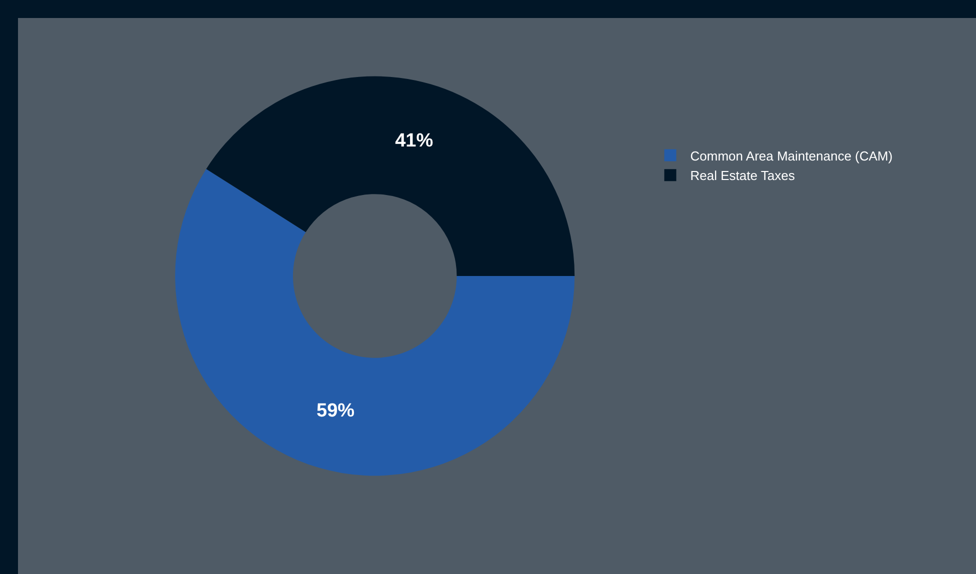 The width and height of the screenshot is (976, 574). I want to click on data-label: 41%, so click(414, 141).